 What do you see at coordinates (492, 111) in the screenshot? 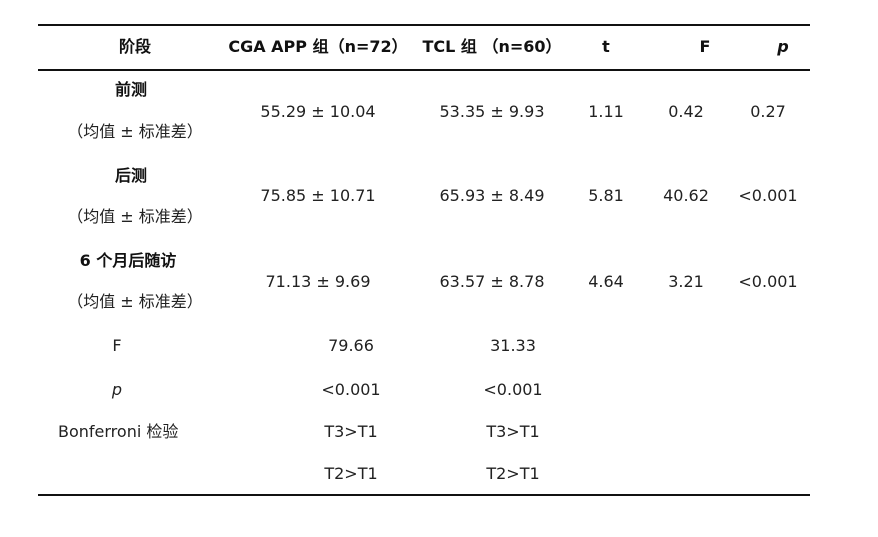
I see `tcl-value: 53.35 ± 9.93` at bounding box center [492, 111].